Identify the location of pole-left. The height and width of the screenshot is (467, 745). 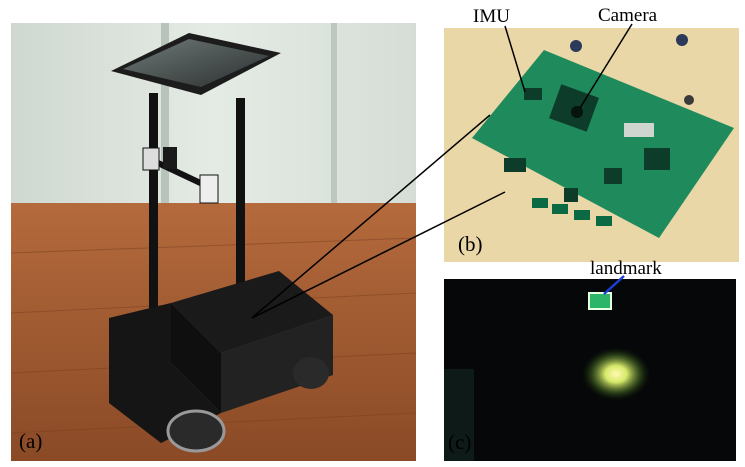
(153, 208).